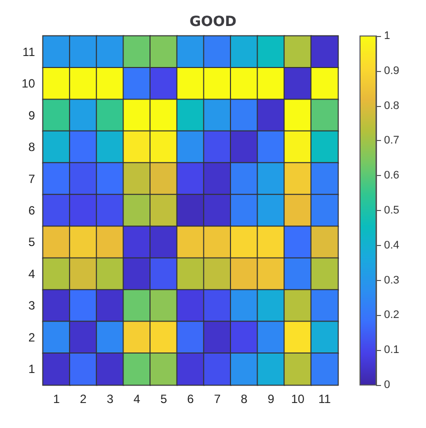 The image size is (426, 428). I want to click on y-tick-label: 5, so click(32, 242).